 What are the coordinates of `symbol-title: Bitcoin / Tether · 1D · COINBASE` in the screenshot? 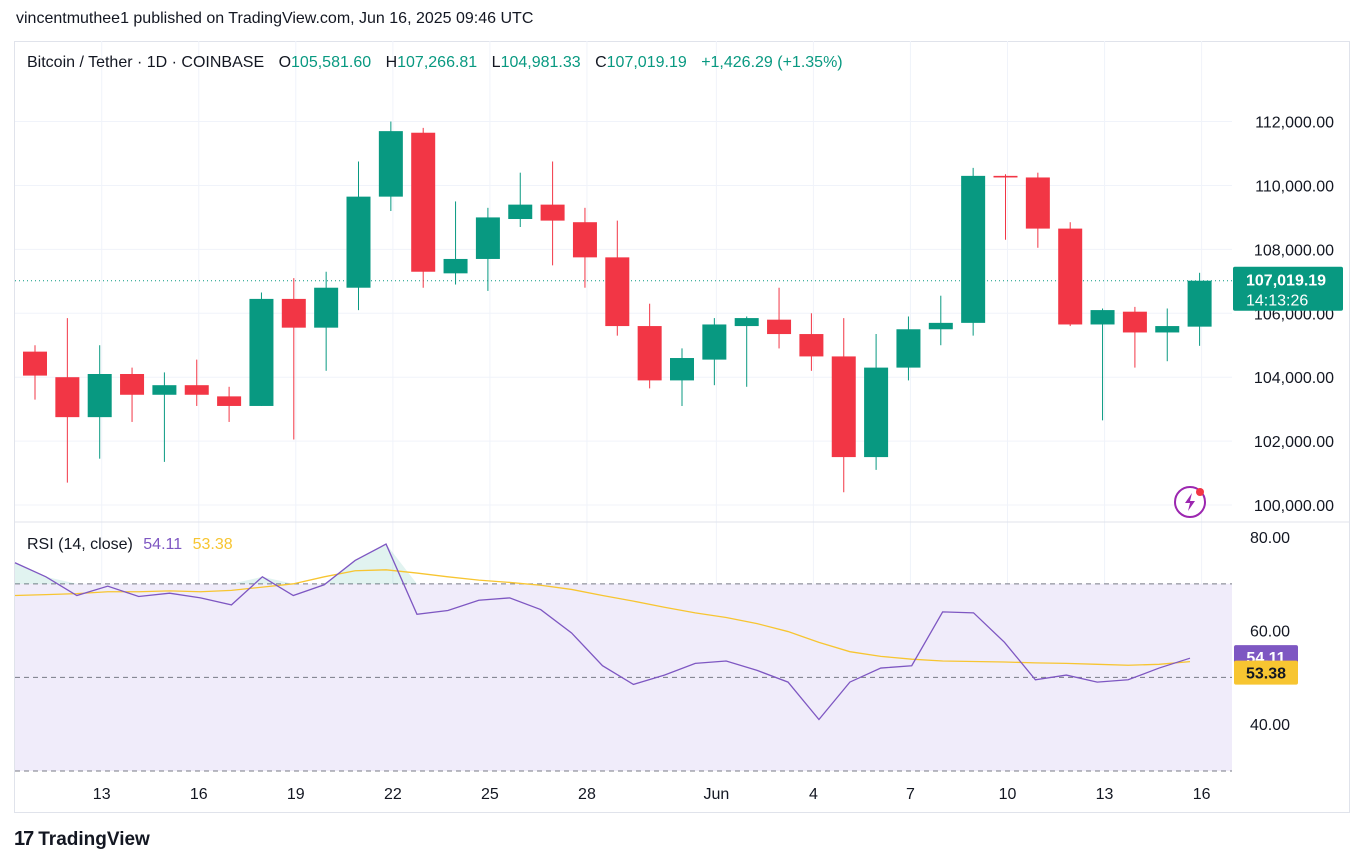 It's located at (146, 62).